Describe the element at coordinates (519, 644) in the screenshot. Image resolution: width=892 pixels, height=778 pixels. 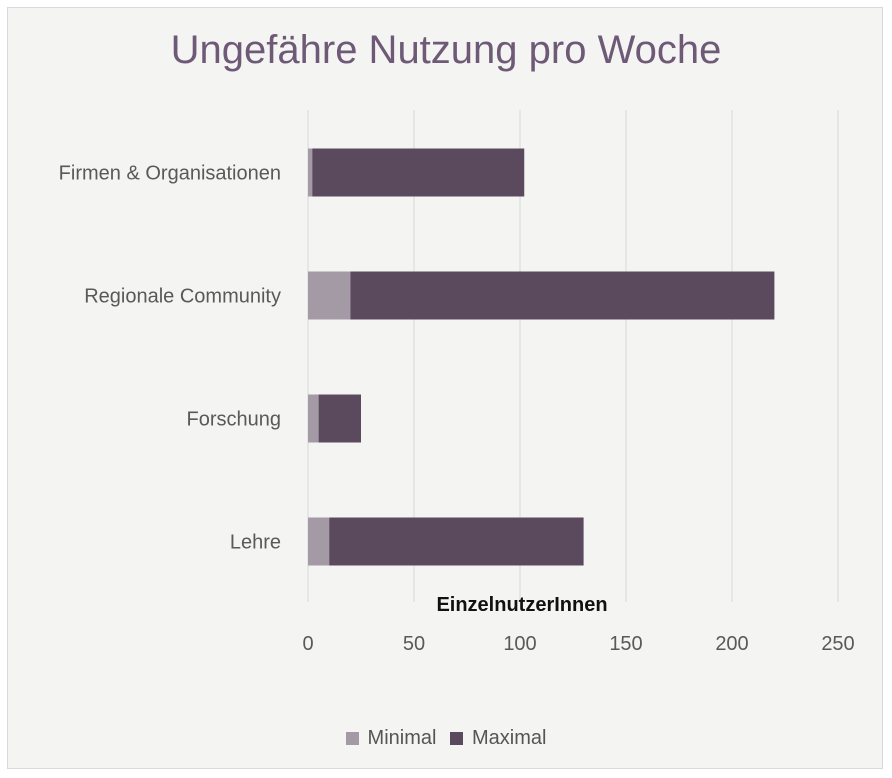
I see `x-tick-label-2: 100` at that location.